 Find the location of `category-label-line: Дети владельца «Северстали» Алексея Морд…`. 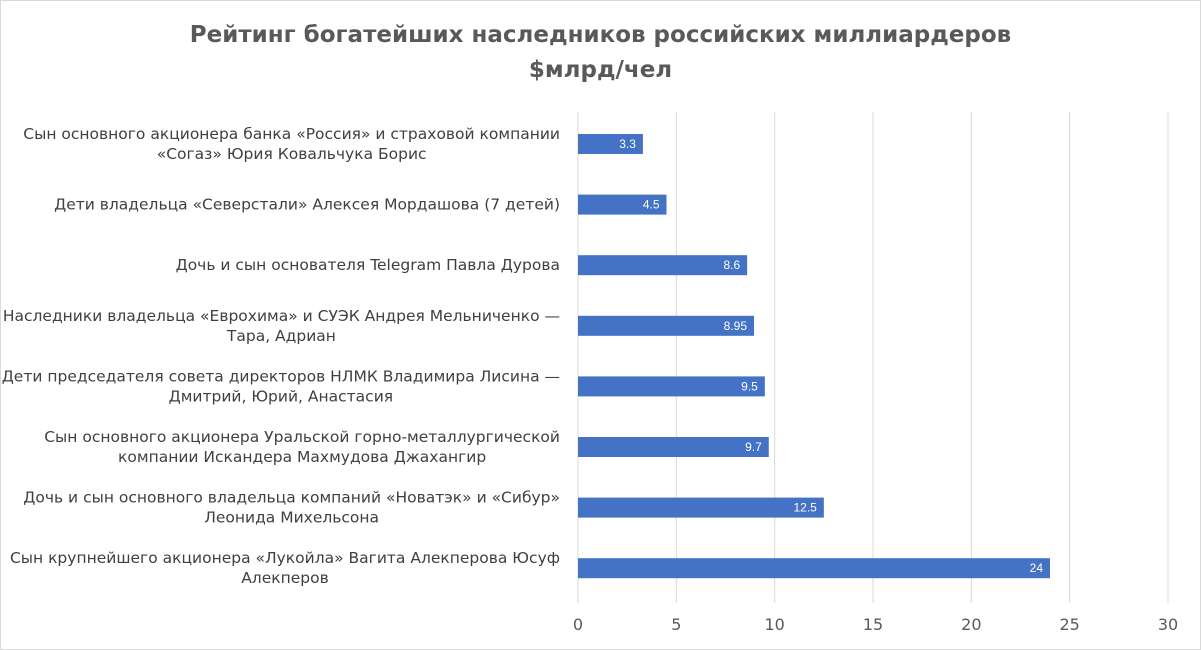

category-label-line: Дети владельца «Северстали» Алексея Морд… is located at coordinates (307, 205).